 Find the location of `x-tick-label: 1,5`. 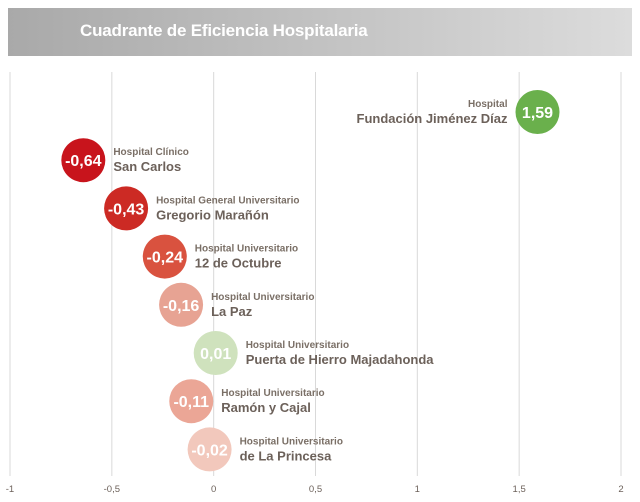

x-tick-label: 1,5 is located at coordinates (519, 489).